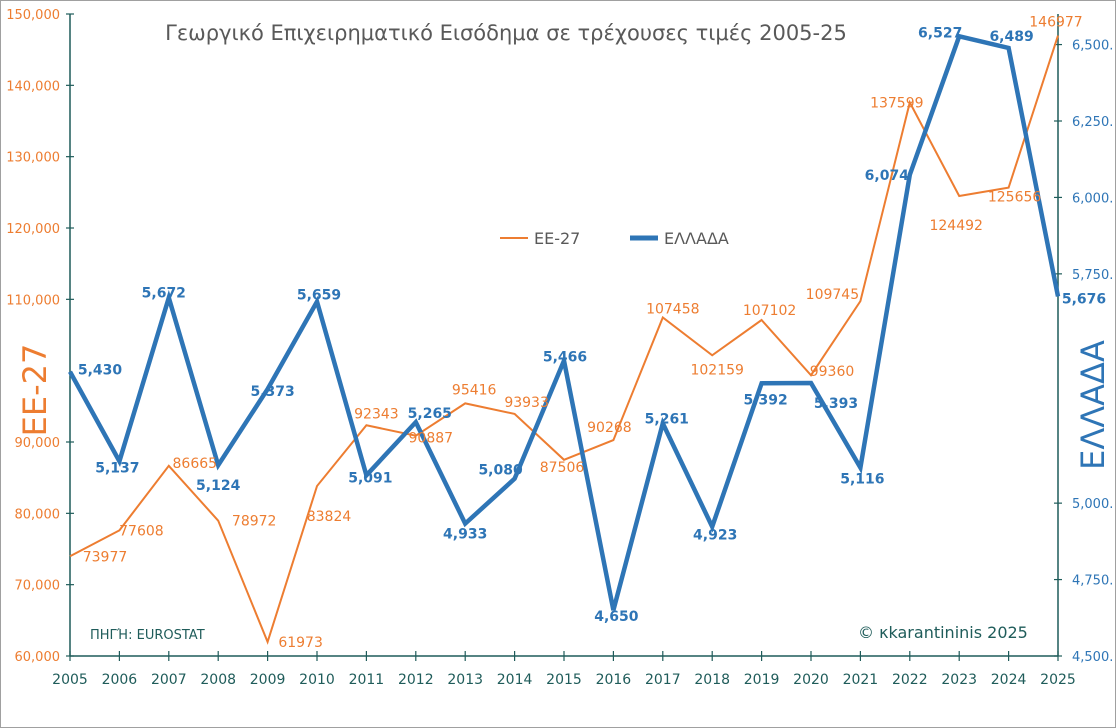 The image size is (1116, 728). I want to click on x-tick-label: 2022, so click(910, 680).